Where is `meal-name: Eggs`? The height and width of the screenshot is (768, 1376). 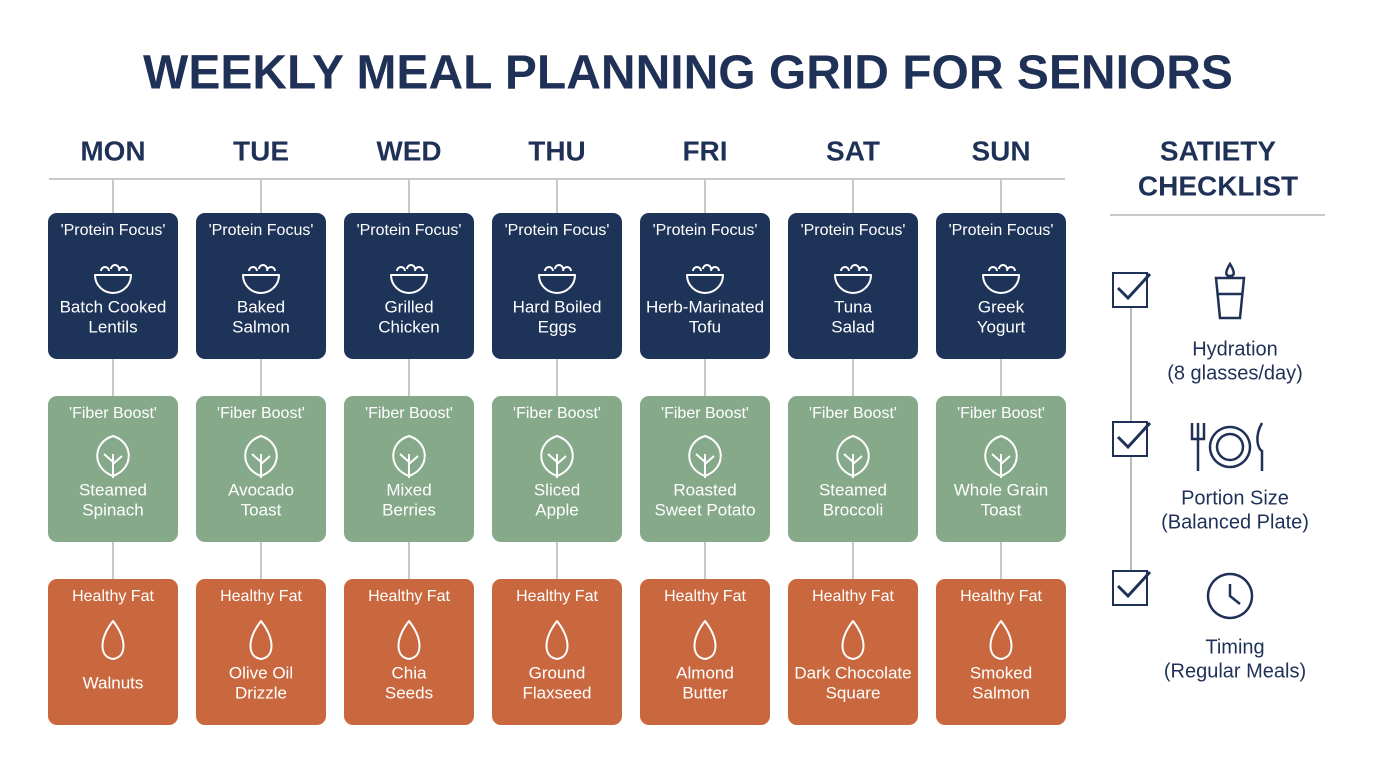
meal-name: Eggs is located at coordinates (557, 326).